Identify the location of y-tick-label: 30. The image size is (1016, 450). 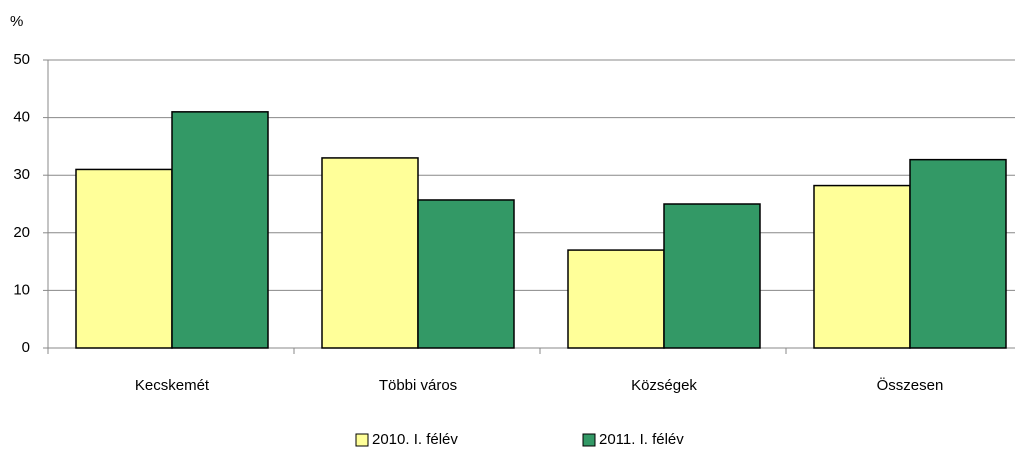
(21, 174).